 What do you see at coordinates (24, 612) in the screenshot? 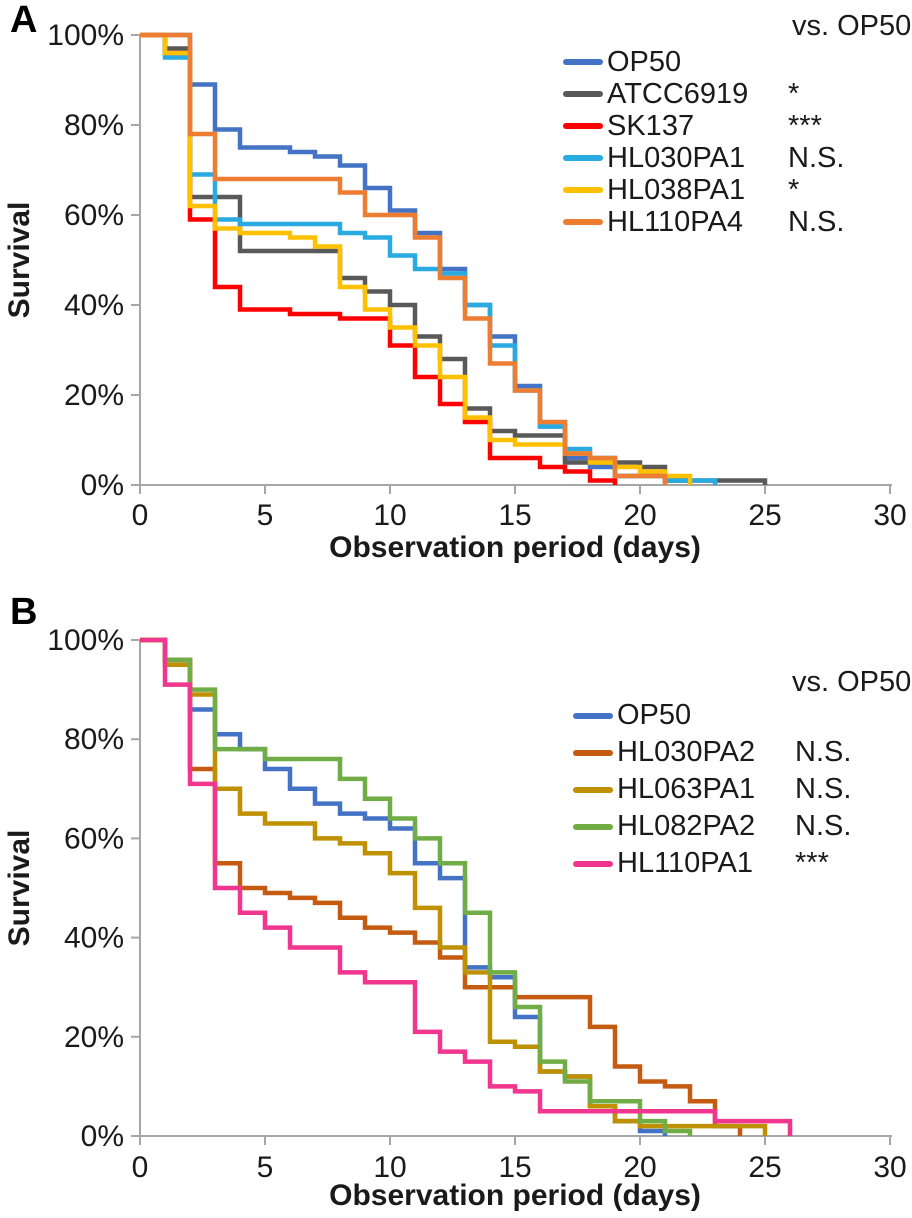
I see `panel-b-letter: B` at bounding box center [24, 612].